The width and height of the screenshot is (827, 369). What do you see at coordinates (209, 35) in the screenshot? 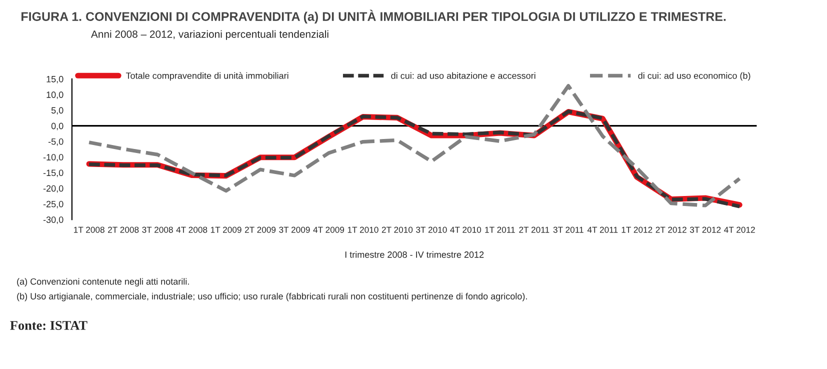
I see `chart-subtitle: Anni 2008 – 2012, variazioni percentuali tendenziali` at bounding box center [209, 35].